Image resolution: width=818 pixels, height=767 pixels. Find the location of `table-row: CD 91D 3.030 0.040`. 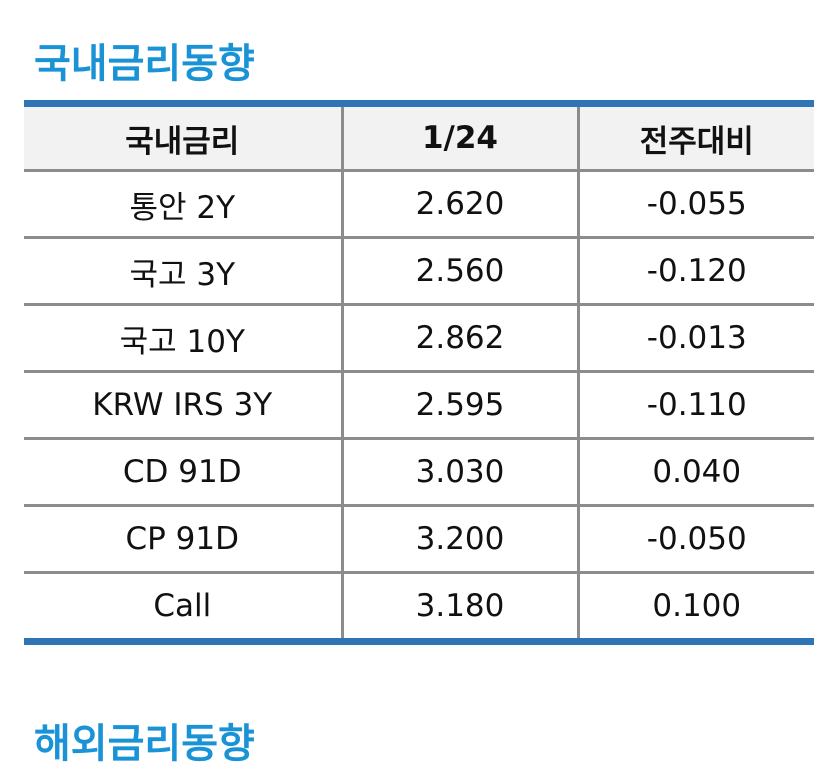

table-row: CD 91D 3.030 0.040 is located at coordinates (419, 472).